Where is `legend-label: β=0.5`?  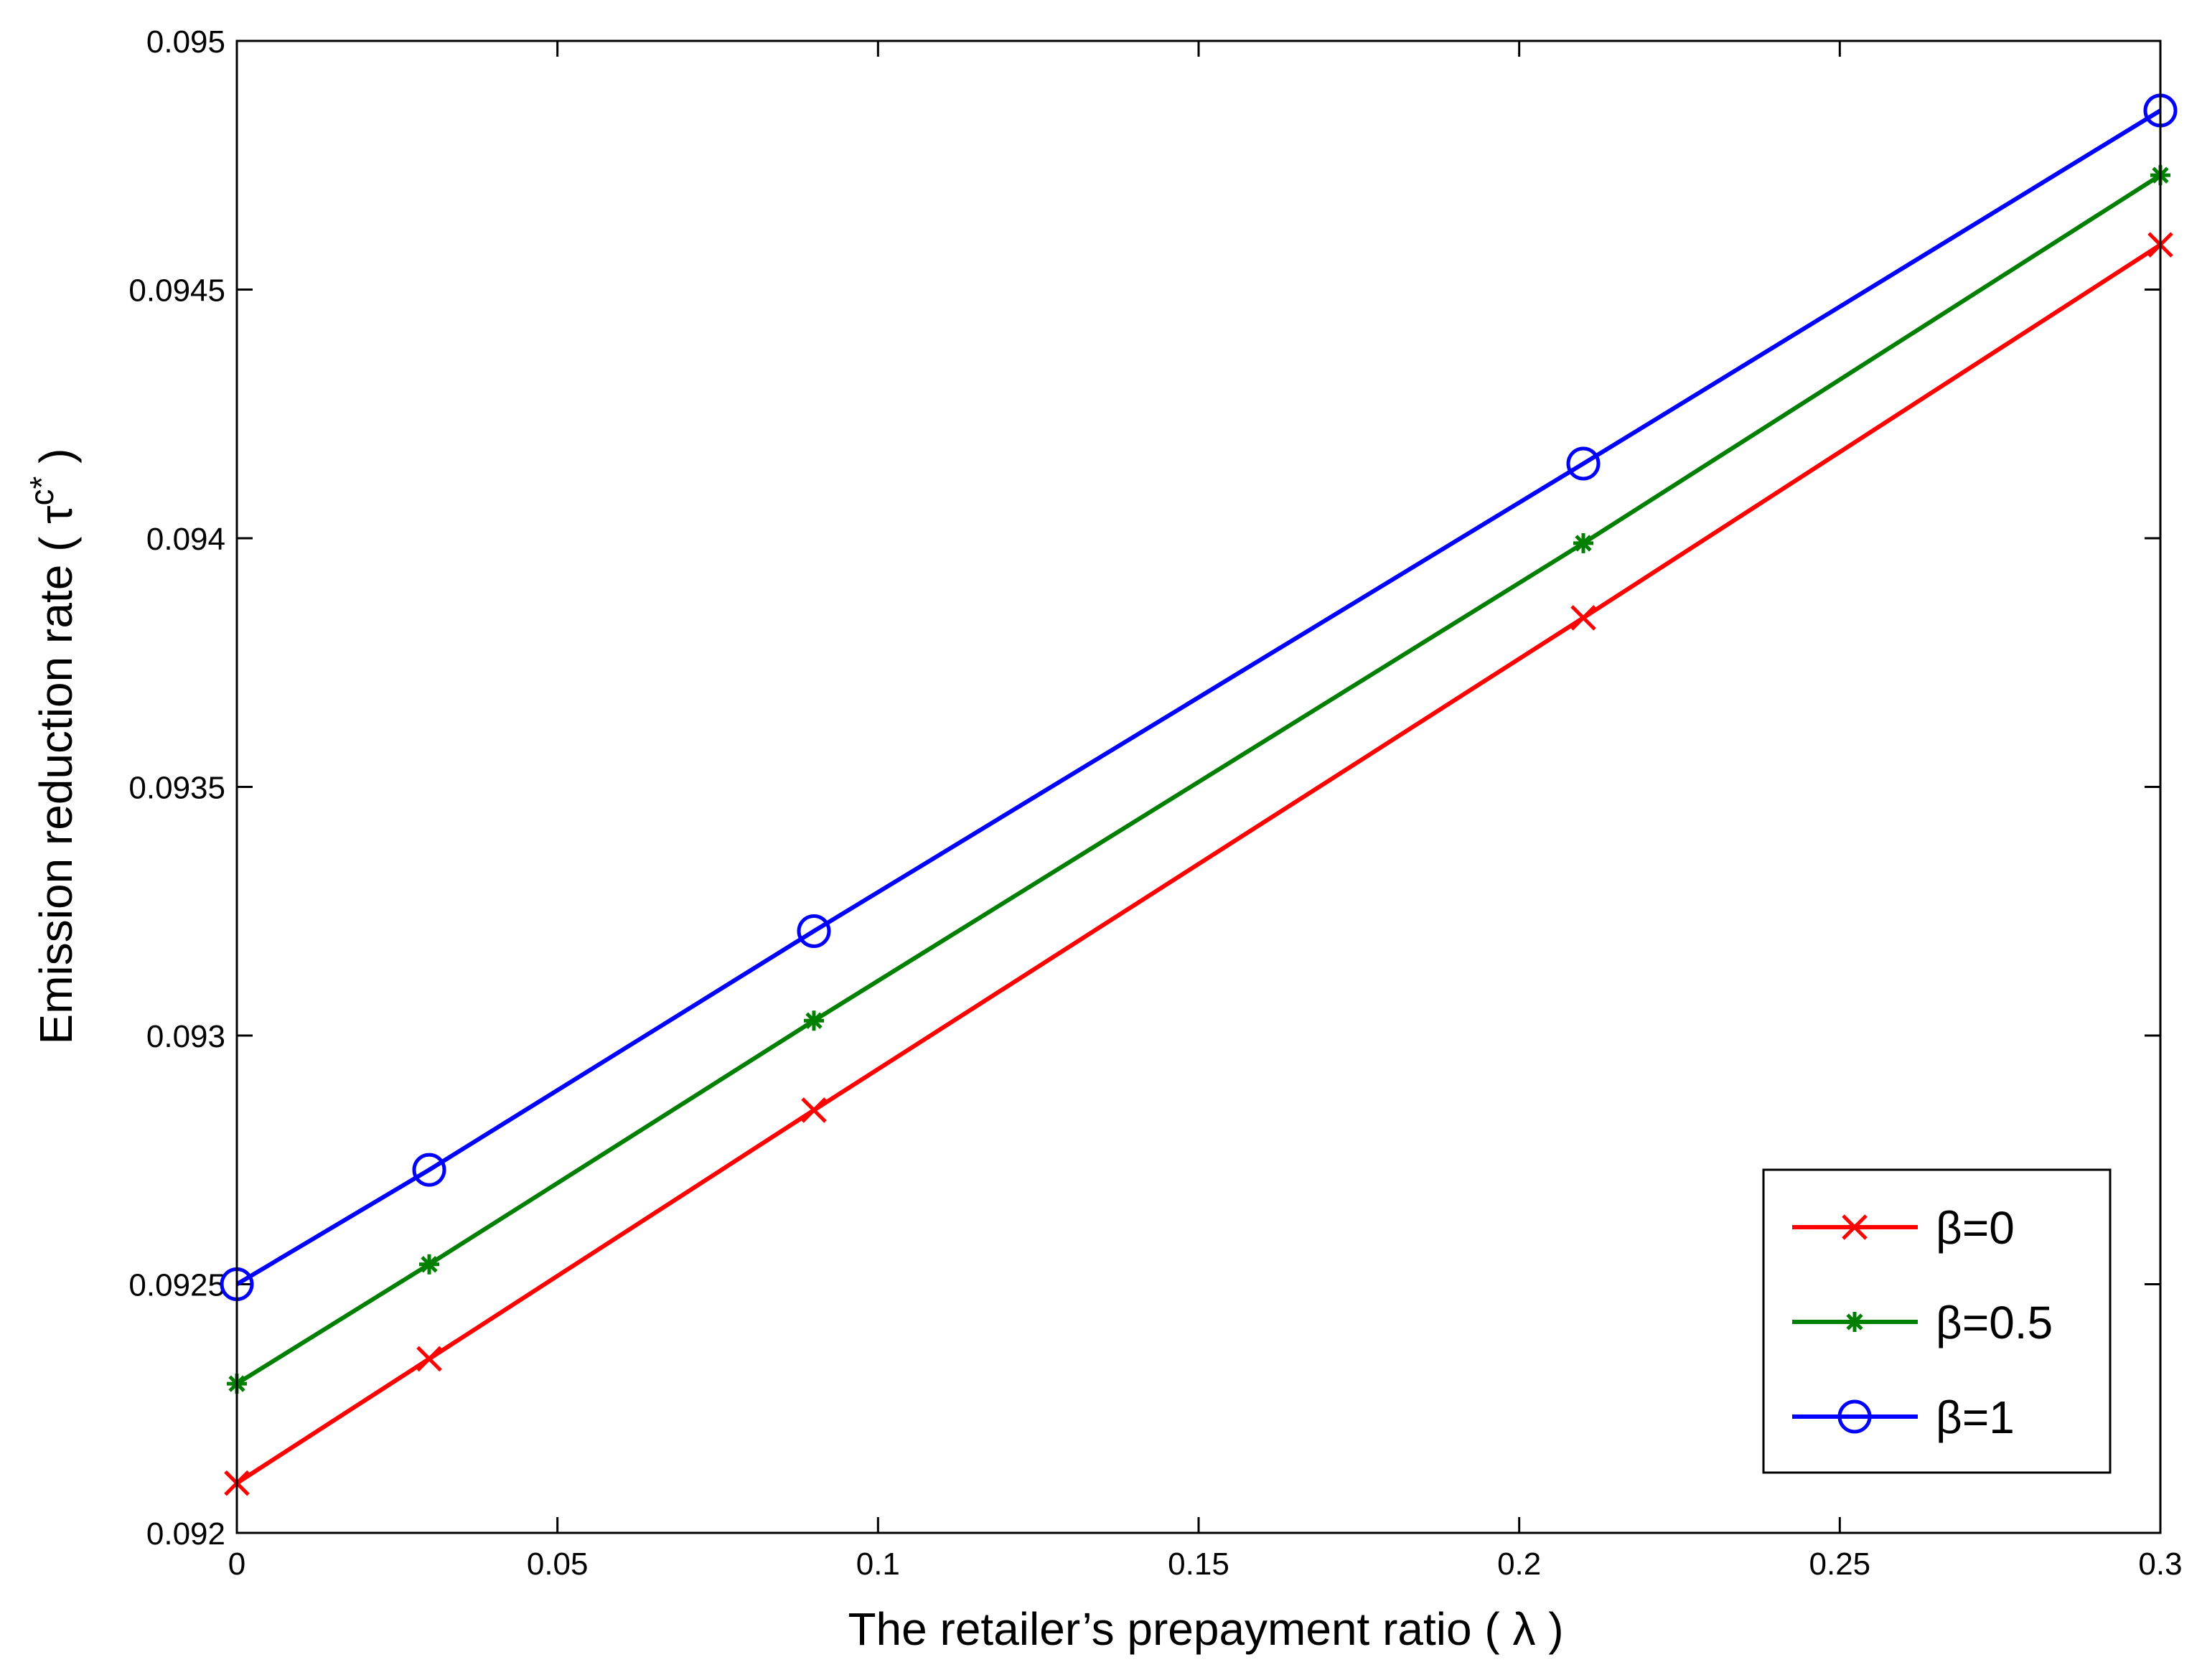 legend-label: β=0.5 is located at coordinates (1994, 1322).